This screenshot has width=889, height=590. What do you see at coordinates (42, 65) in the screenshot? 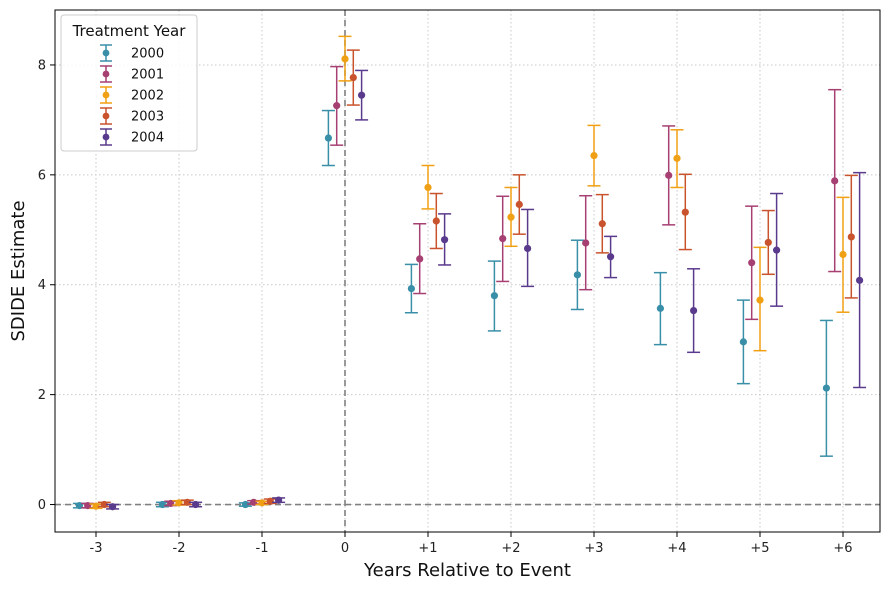
I see `y-tick-label: 8` at bounding box center [42, 65].